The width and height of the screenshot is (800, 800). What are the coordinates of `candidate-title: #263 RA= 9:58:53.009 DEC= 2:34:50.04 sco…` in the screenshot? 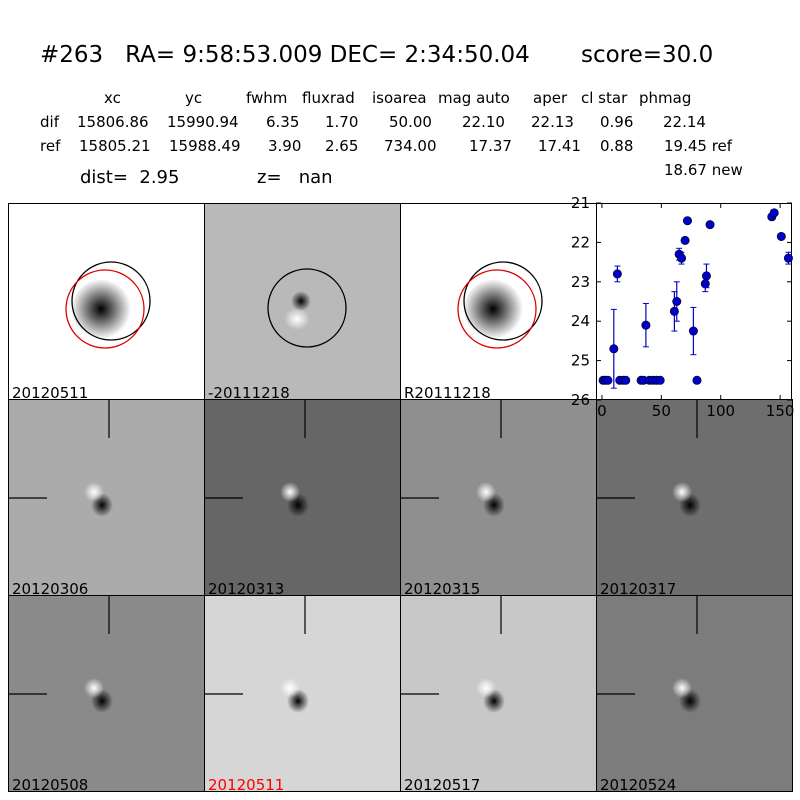 It's located at (377, 55).